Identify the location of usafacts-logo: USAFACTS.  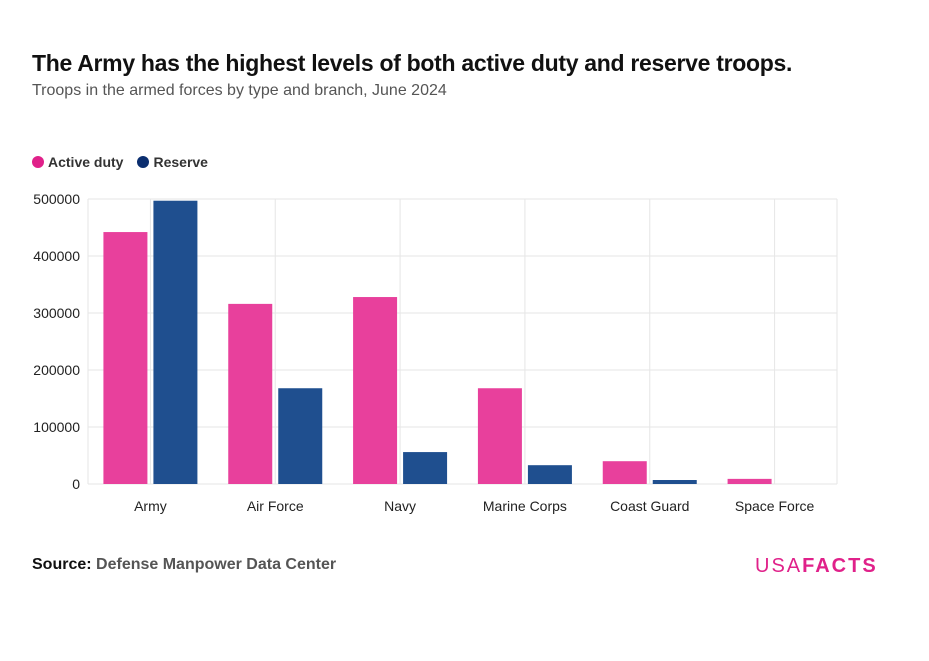
(816, 566).